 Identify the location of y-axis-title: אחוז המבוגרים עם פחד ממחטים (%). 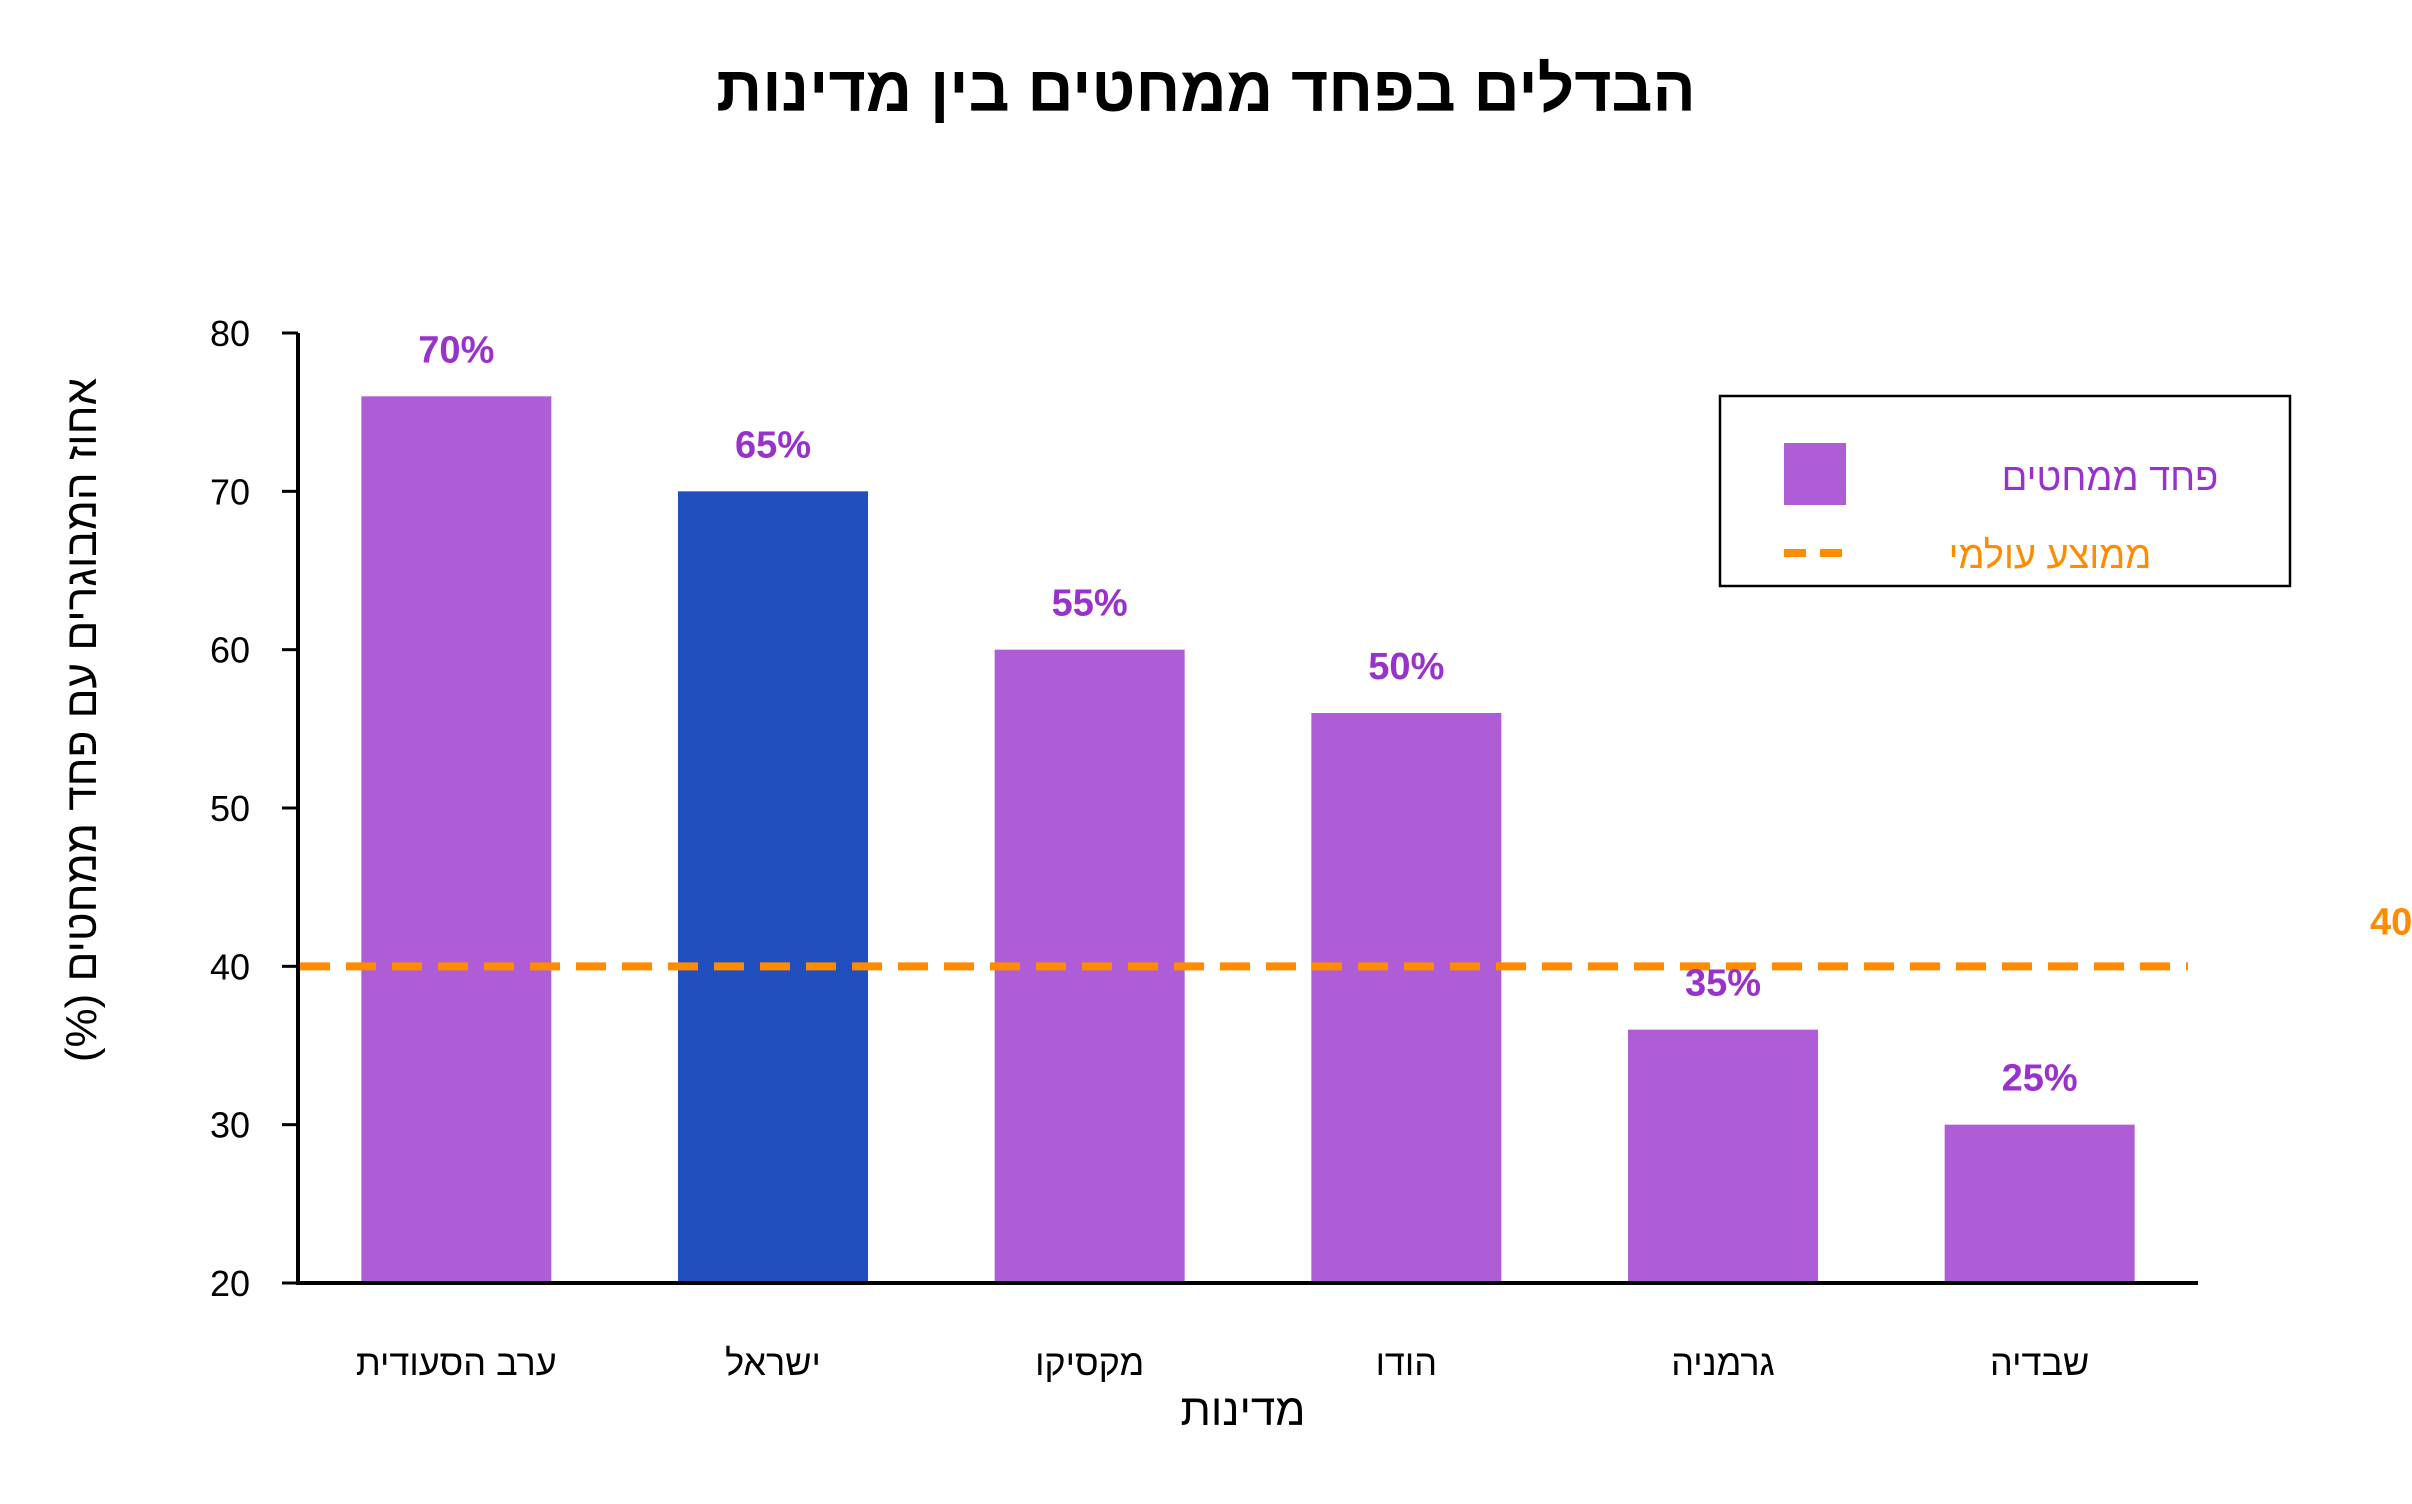
(81, 719).